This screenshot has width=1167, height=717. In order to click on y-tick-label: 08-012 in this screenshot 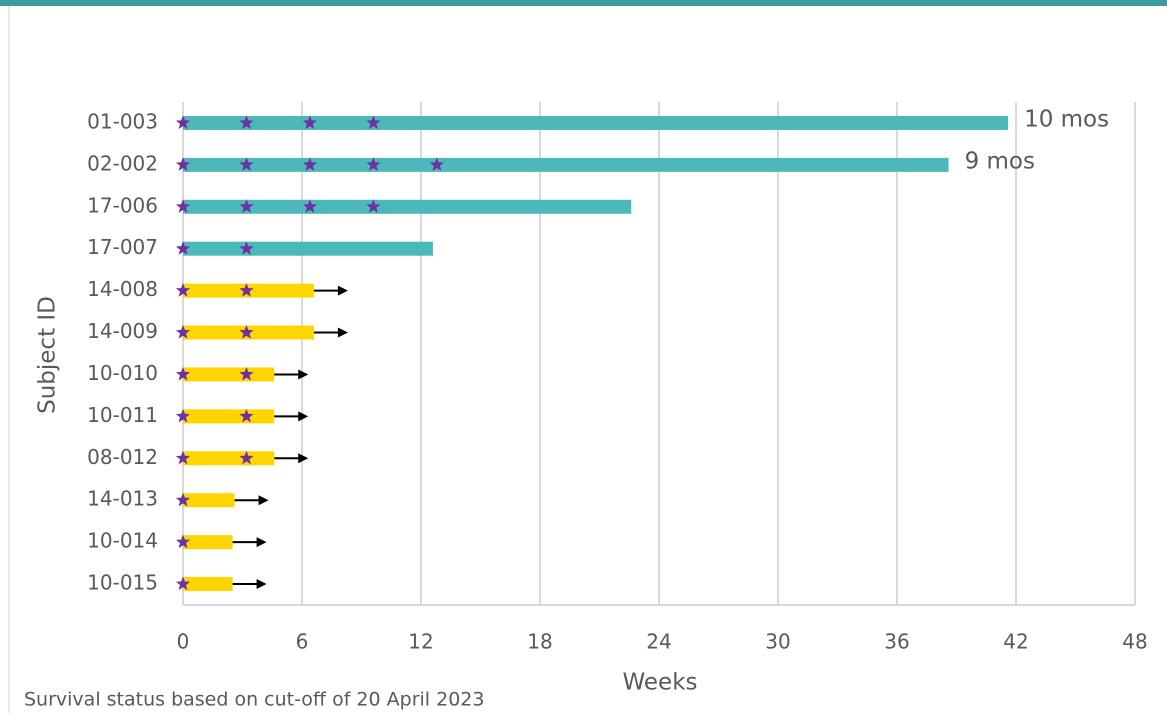, I will do `click(122, 457)`.